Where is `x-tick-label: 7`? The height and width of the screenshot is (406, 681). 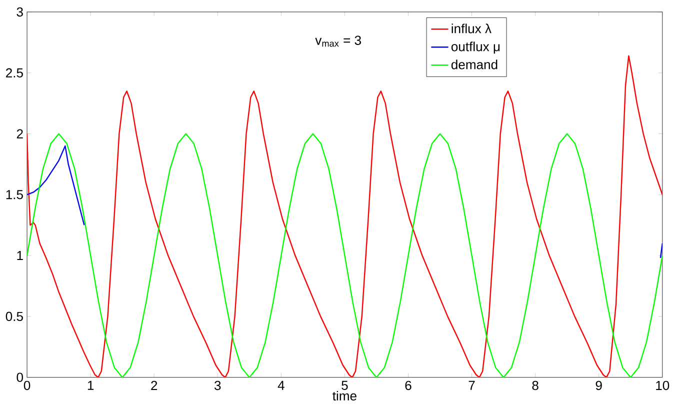
x-tick-label: 7 is located at coordinates (471, 385).